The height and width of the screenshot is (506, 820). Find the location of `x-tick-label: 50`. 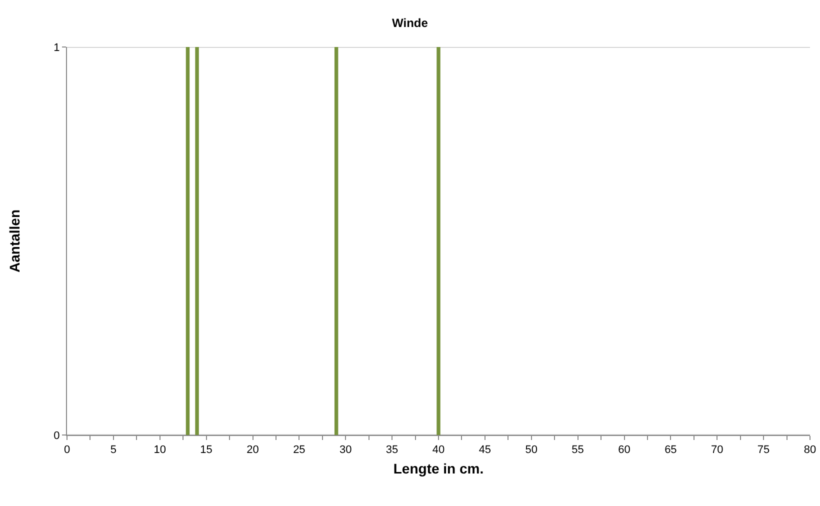

x-tick-label: 50 is located at coordinates (531, 450).